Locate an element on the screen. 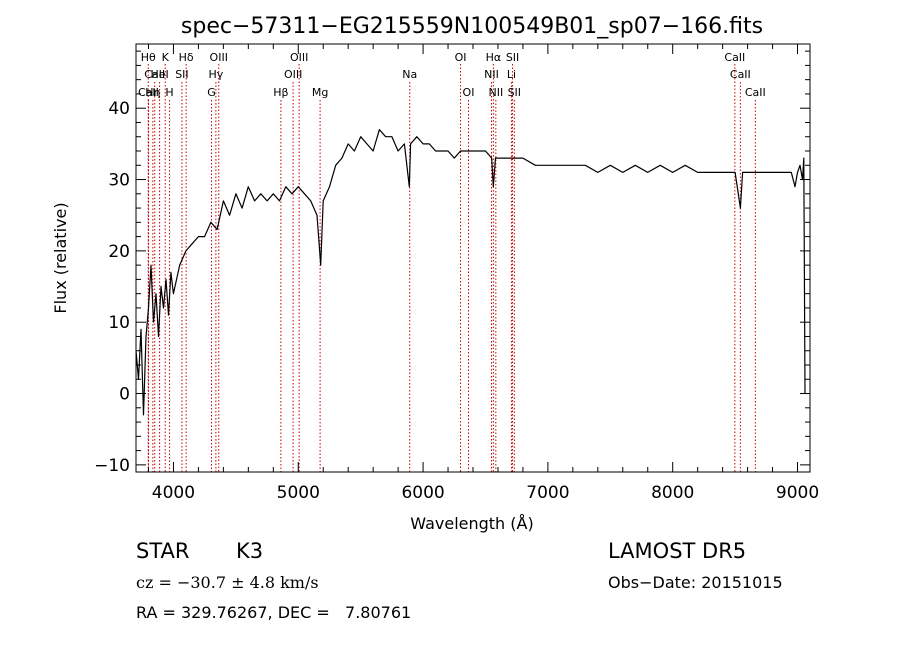 This screenshot has height=649, width=900. y-tick-label: 30 is located at coordinates (119, 181).